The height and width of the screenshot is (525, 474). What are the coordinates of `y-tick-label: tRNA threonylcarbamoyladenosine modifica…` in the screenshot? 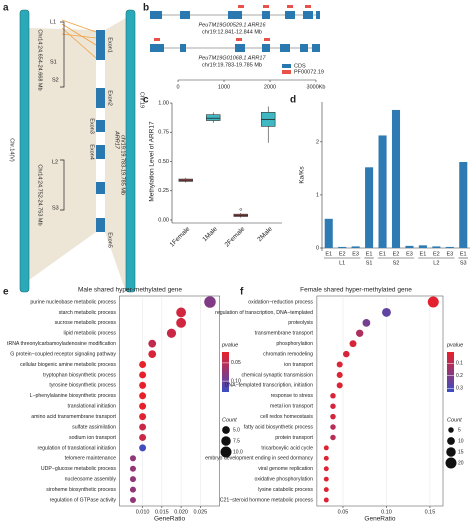 It's located at (61, 344).